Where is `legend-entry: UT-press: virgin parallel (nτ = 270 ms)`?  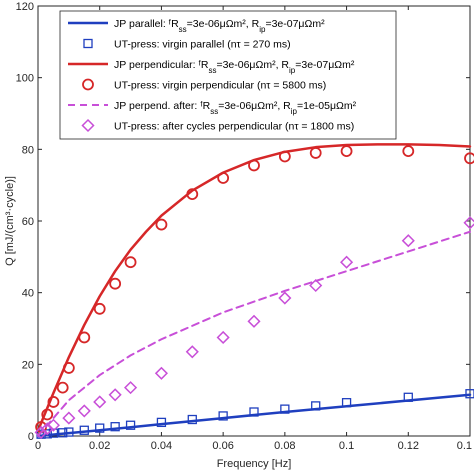
legend-entry: UT-press: virgin parallel (nτ = 270 ms) is located at coordinates (202, 45).